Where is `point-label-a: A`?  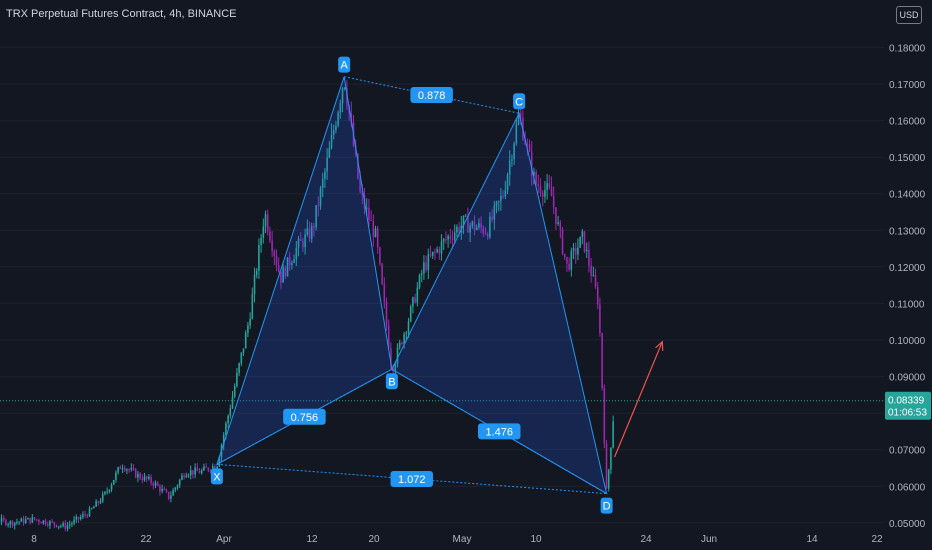 point-label-a: A is located at coordinates (344, 66).